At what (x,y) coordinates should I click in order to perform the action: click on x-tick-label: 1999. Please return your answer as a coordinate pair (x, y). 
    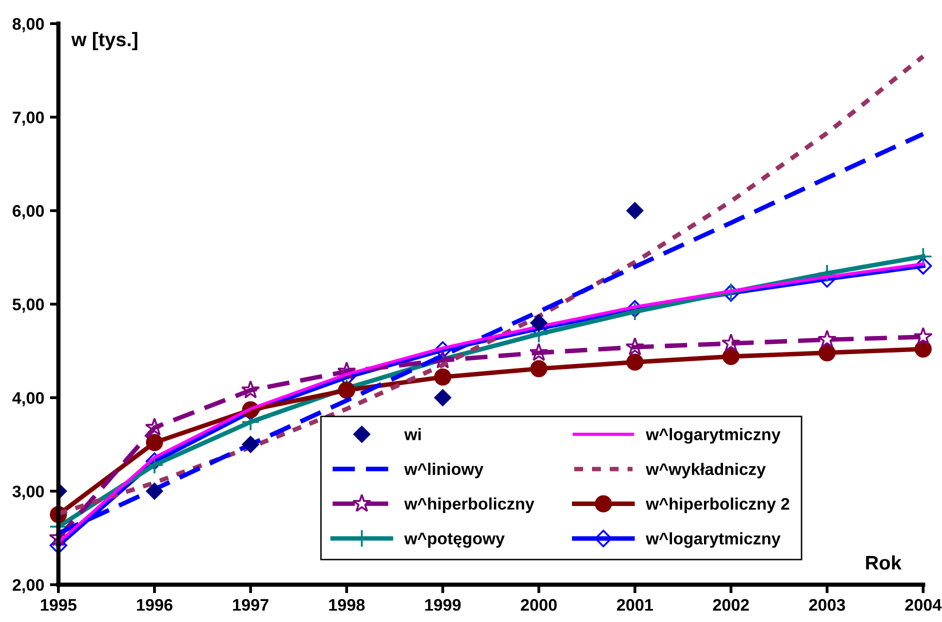
    Looking at the image, I should click on (443, 605).